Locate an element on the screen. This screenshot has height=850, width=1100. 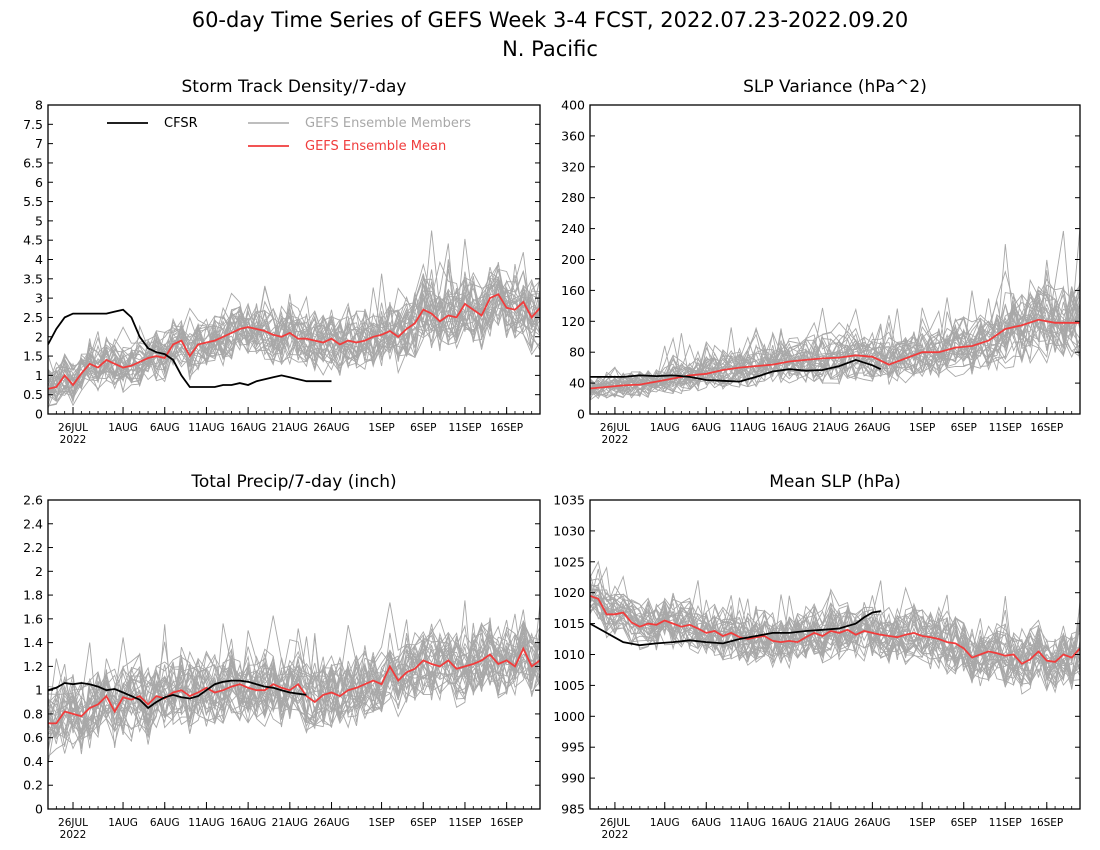
y-tick-label: 5.5 is located at coordinates (33, 201).